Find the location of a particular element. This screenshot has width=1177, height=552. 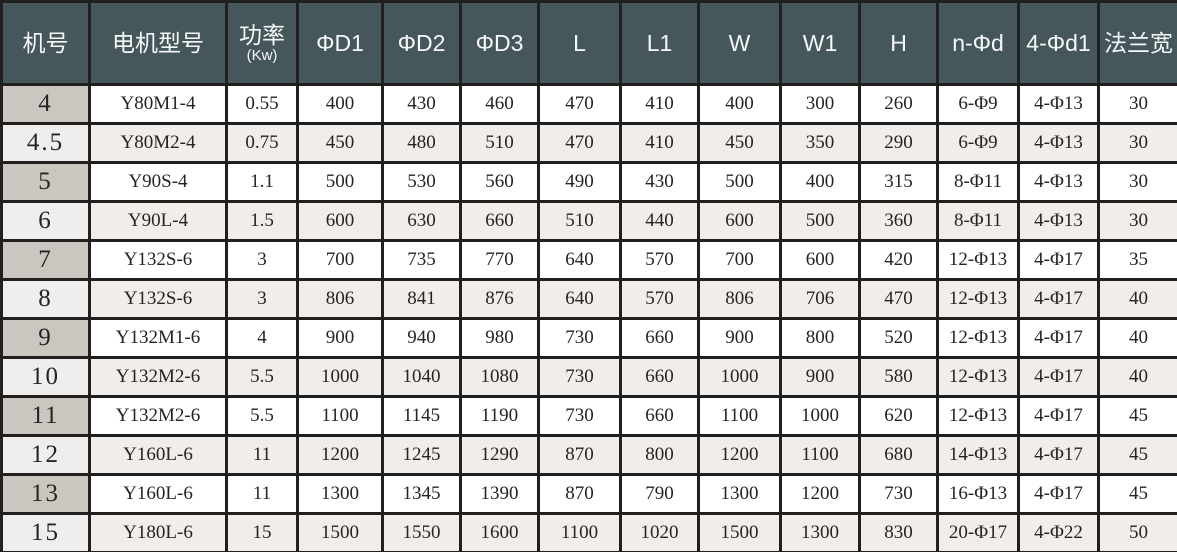

header-label: 机号 is located at coordinates (45, 42).